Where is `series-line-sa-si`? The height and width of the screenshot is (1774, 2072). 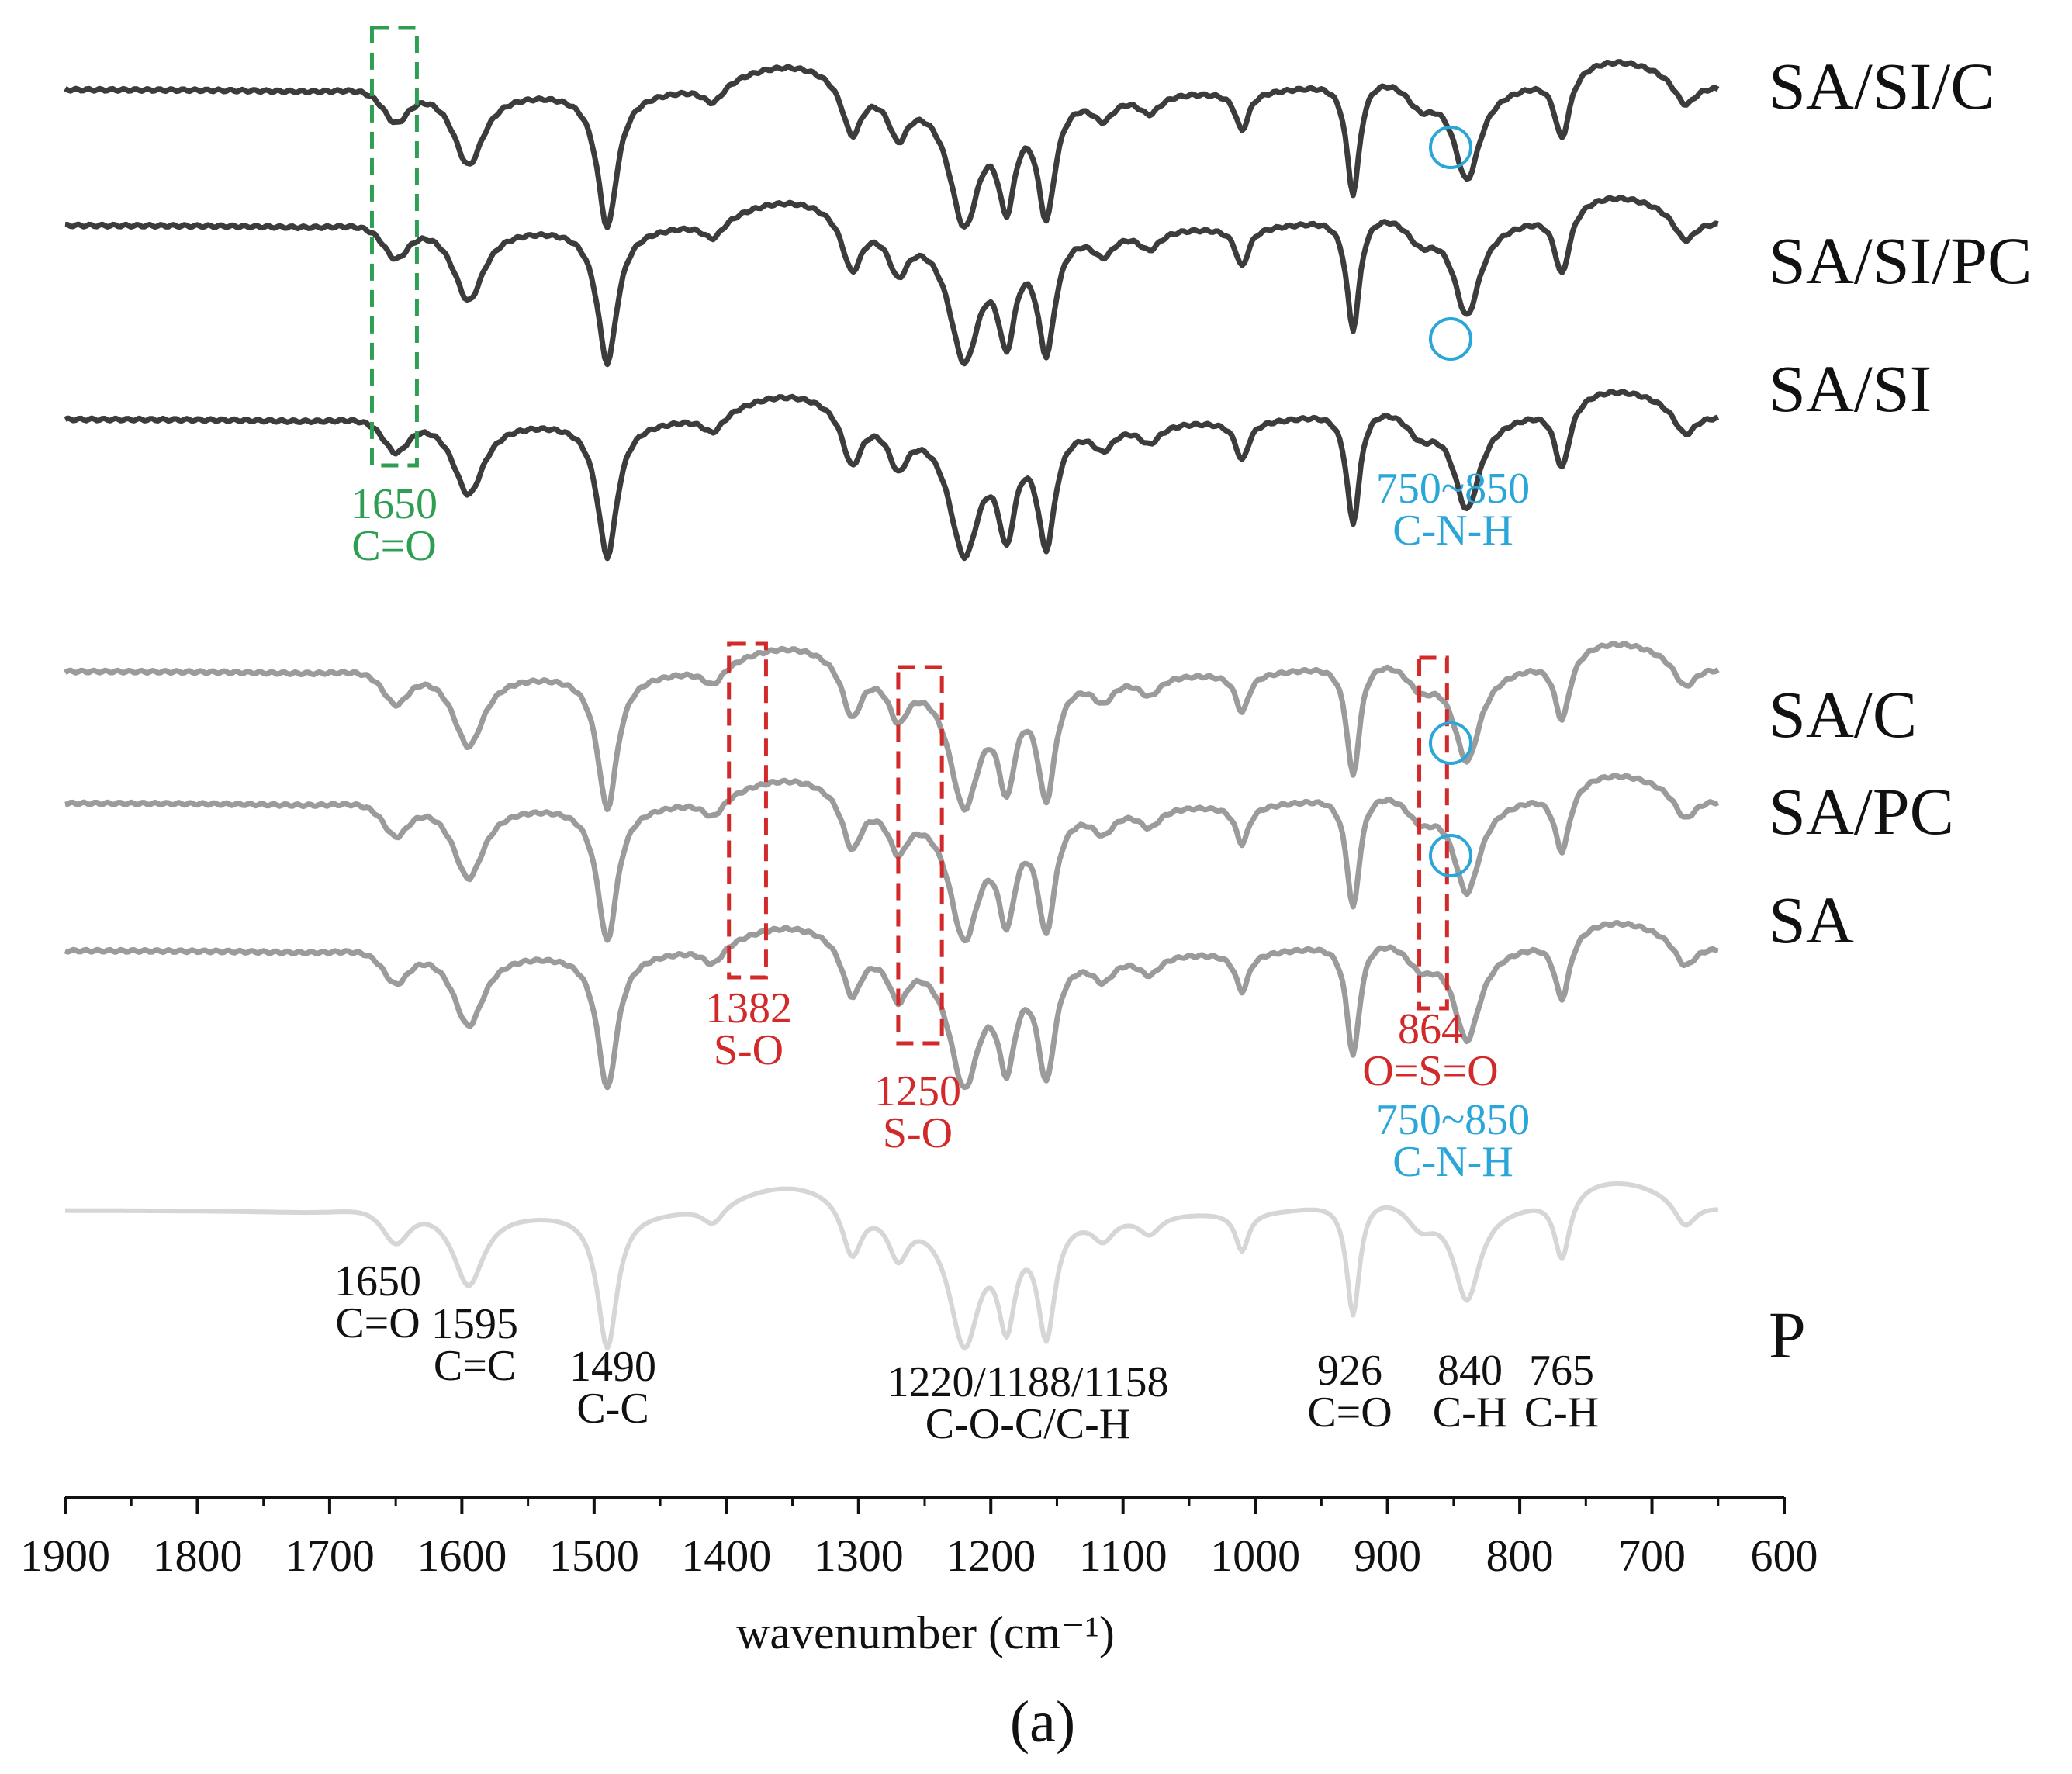
series-line-sa-si is located at coordinates (892, 475).